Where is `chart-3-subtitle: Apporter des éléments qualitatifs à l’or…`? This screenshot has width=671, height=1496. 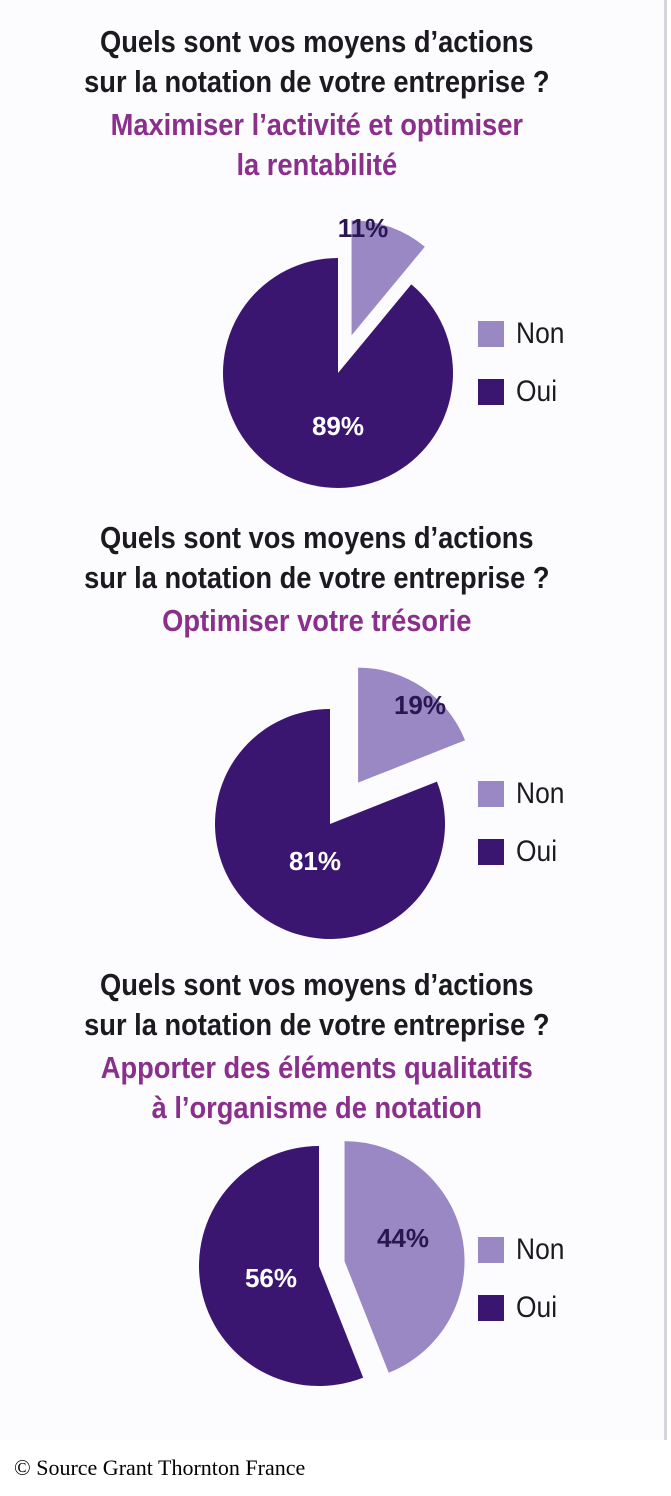
chart-3-subtitle: Apporter des éléments qualitatifs à l’or… is located at coordinates (316, 1087).